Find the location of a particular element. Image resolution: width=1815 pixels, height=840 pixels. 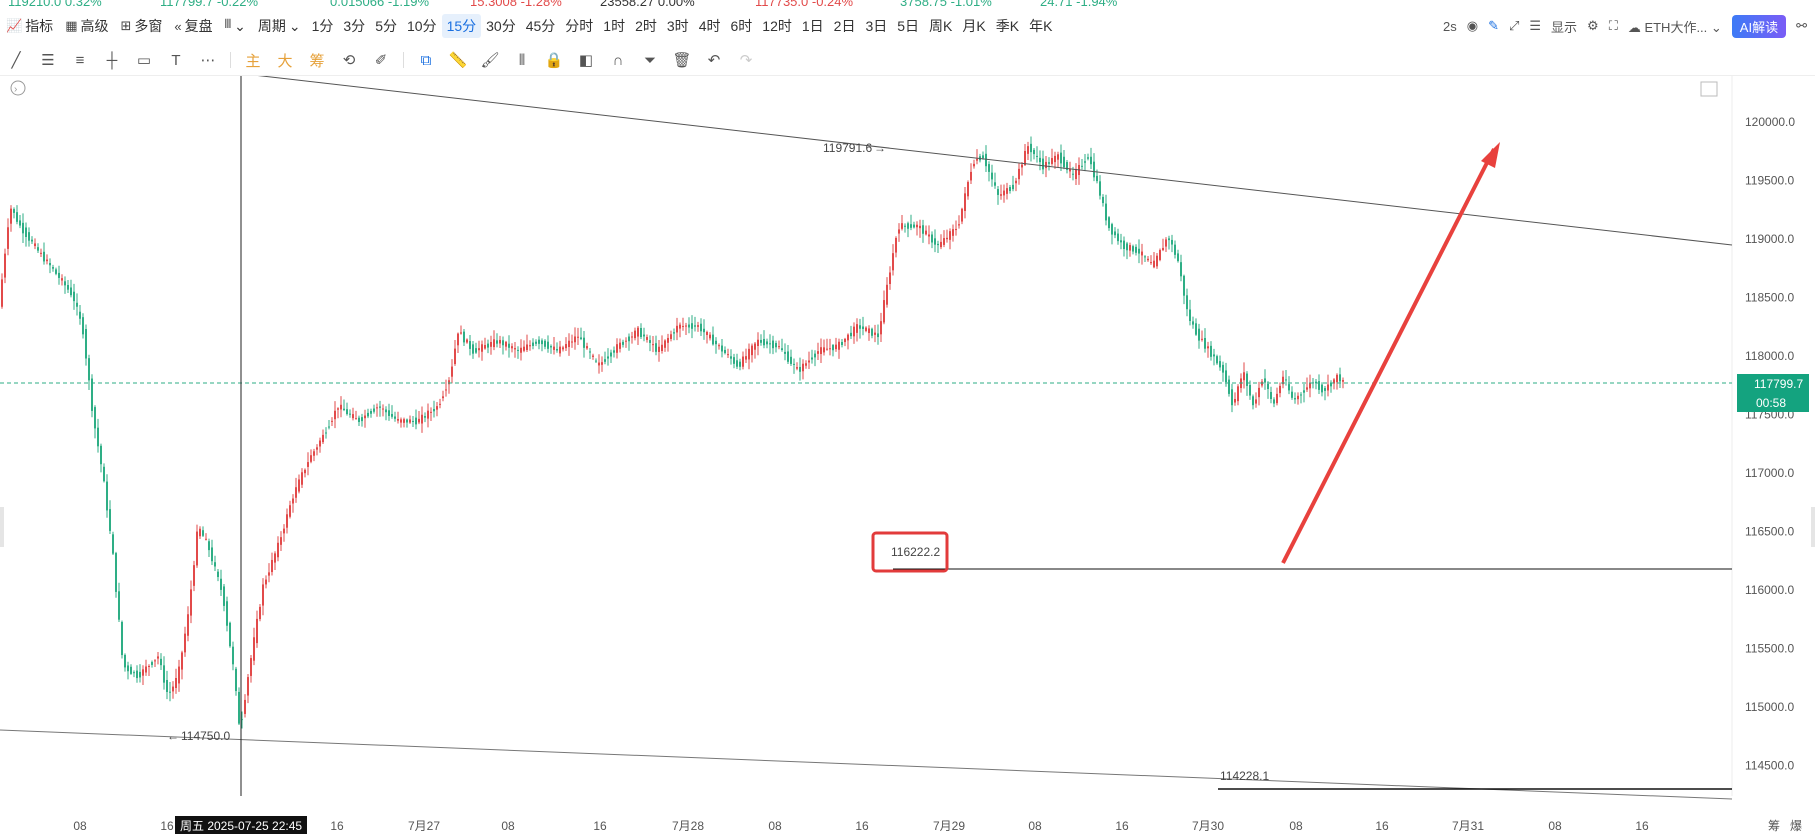

ticker-item: 117799.7 -0.22% is located at coordinates (209, 4).